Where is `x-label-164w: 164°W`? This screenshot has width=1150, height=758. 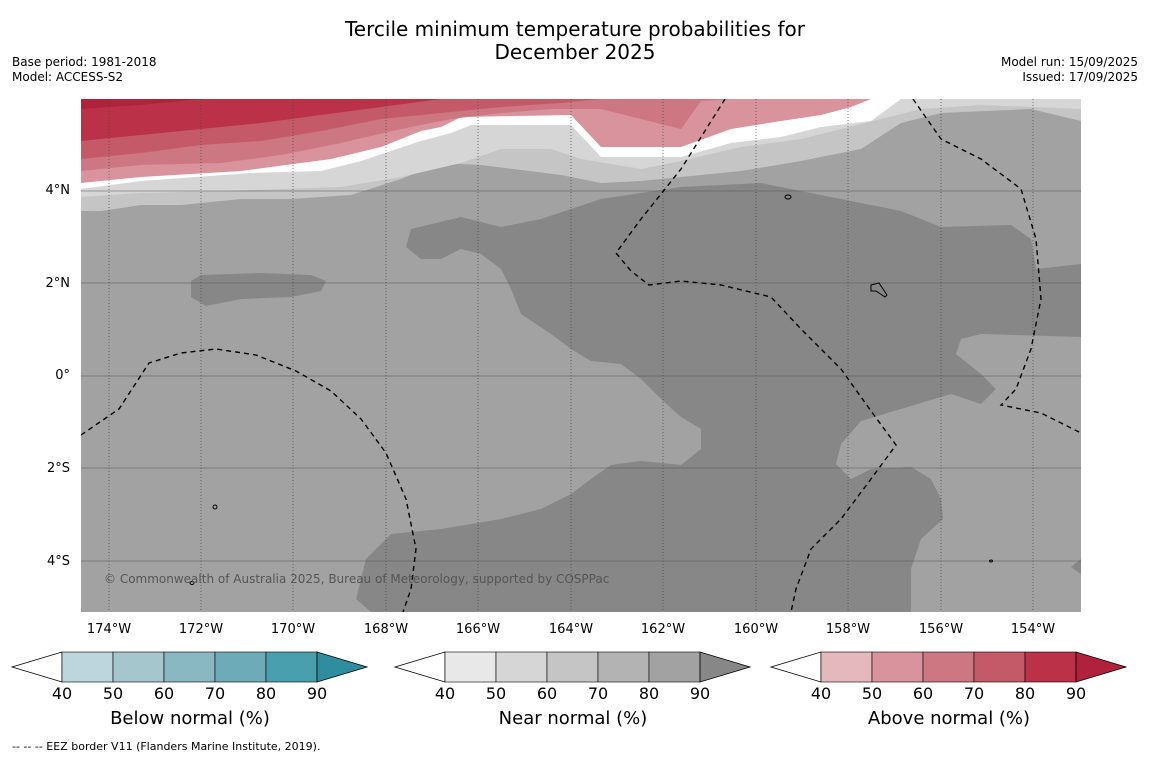
x-label-164w: 164°W is located at coordinates (571, 629).